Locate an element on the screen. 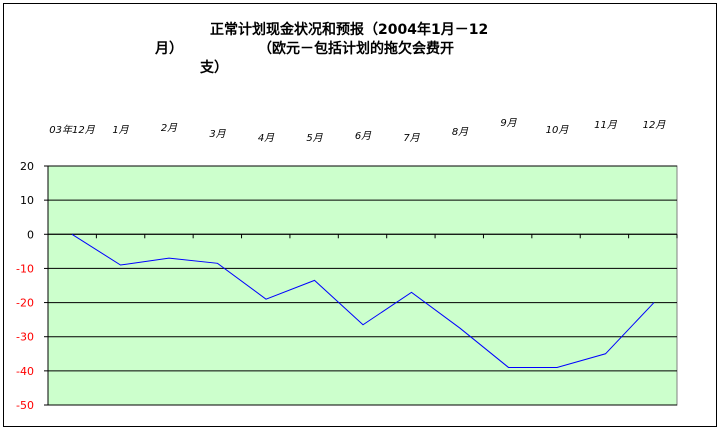 Image resolution: width=723 pixels, height=434 pixels. y-tick-label: -40 is located at coordinates (25, 371).